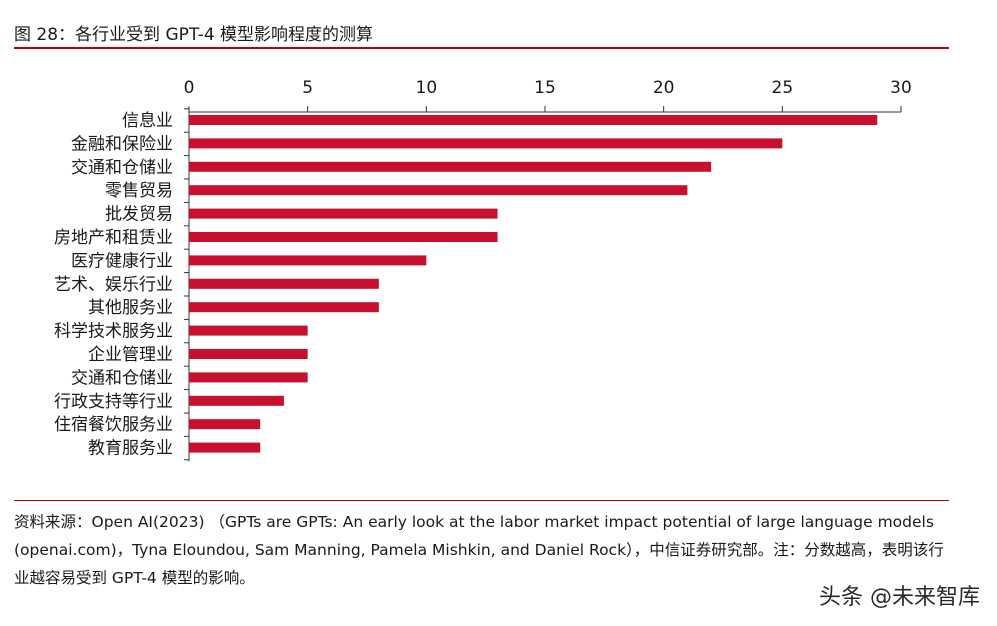  I want to click on x-tick-label: 10, so click(427, 88).